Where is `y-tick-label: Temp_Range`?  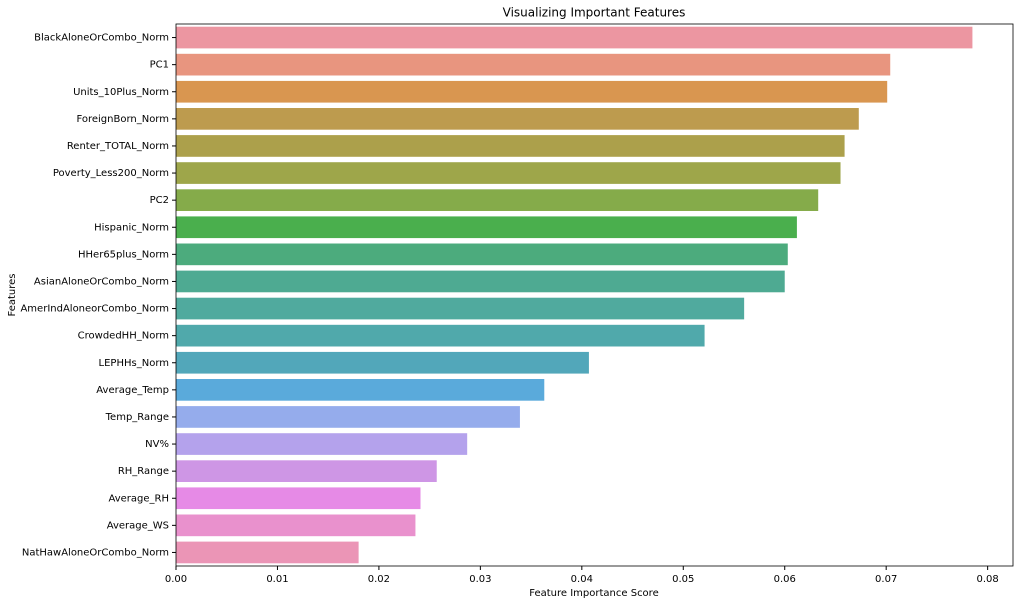
y-tick-label: Temp_Range is located at coordinates (137, 417).